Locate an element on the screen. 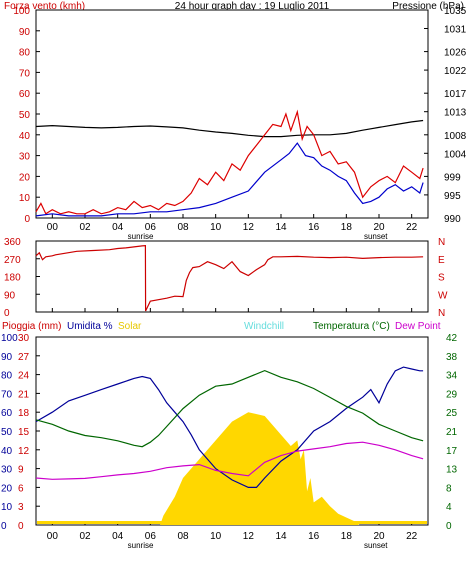 The height and width of the screenshot is (571, 468). rain-tick-label: 9 is located at coordinates (21, 470).